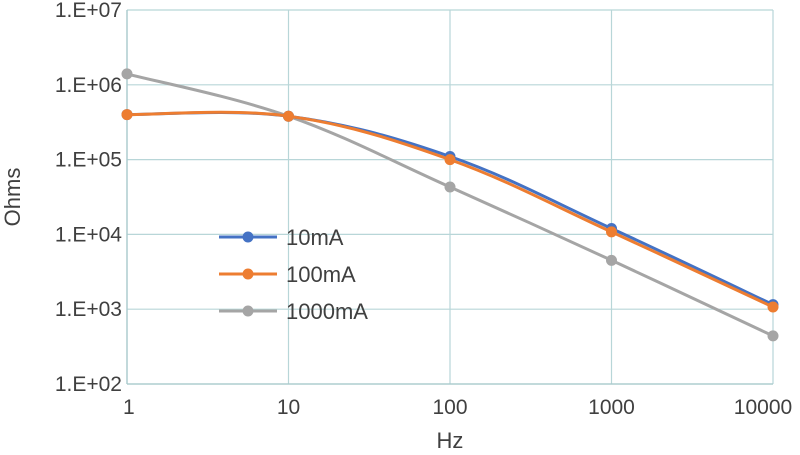 Image resolution: width=800 pixels, height=455 pixels. Describe the element at coordinates (88, 198) in the screenshot. I see `y-axis-ticks: 1.E+02 1.E+03 1.E+04 1.E+05 1.E+06 1.E+07` at that location.